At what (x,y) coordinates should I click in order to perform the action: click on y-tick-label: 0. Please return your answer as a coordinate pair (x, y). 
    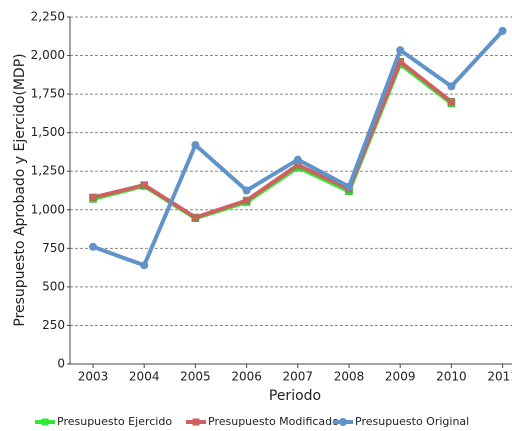
    Looking at the image, I should click on (61, 364).